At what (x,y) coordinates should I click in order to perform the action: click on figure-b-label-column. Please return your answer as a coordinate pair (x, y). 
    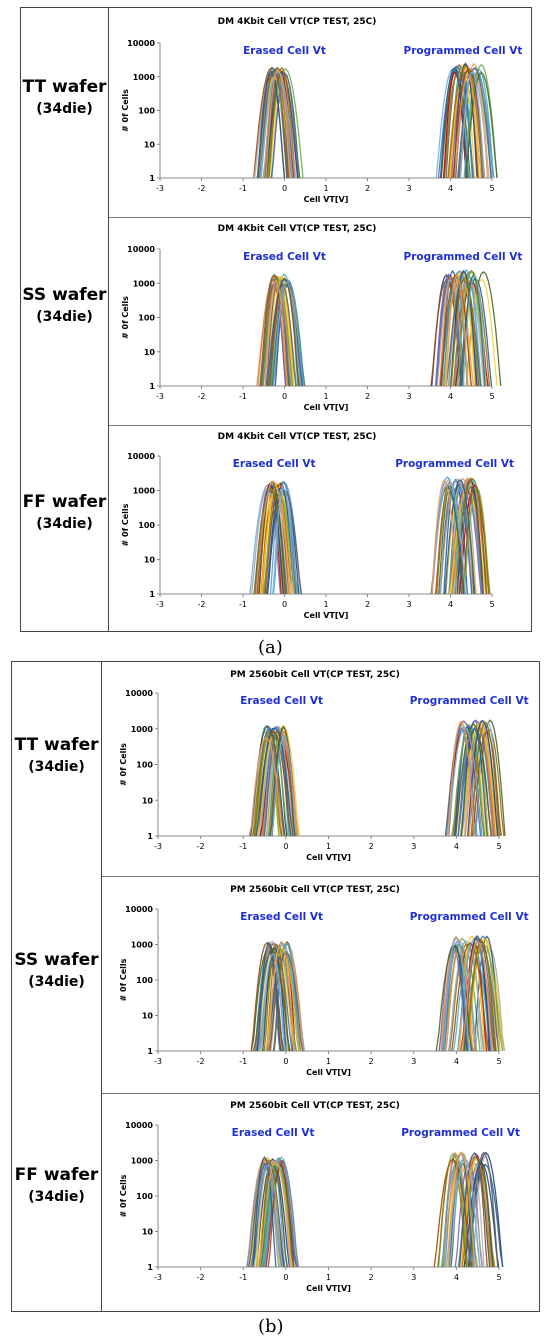
    Looking at the image, I should click on (56, 986).